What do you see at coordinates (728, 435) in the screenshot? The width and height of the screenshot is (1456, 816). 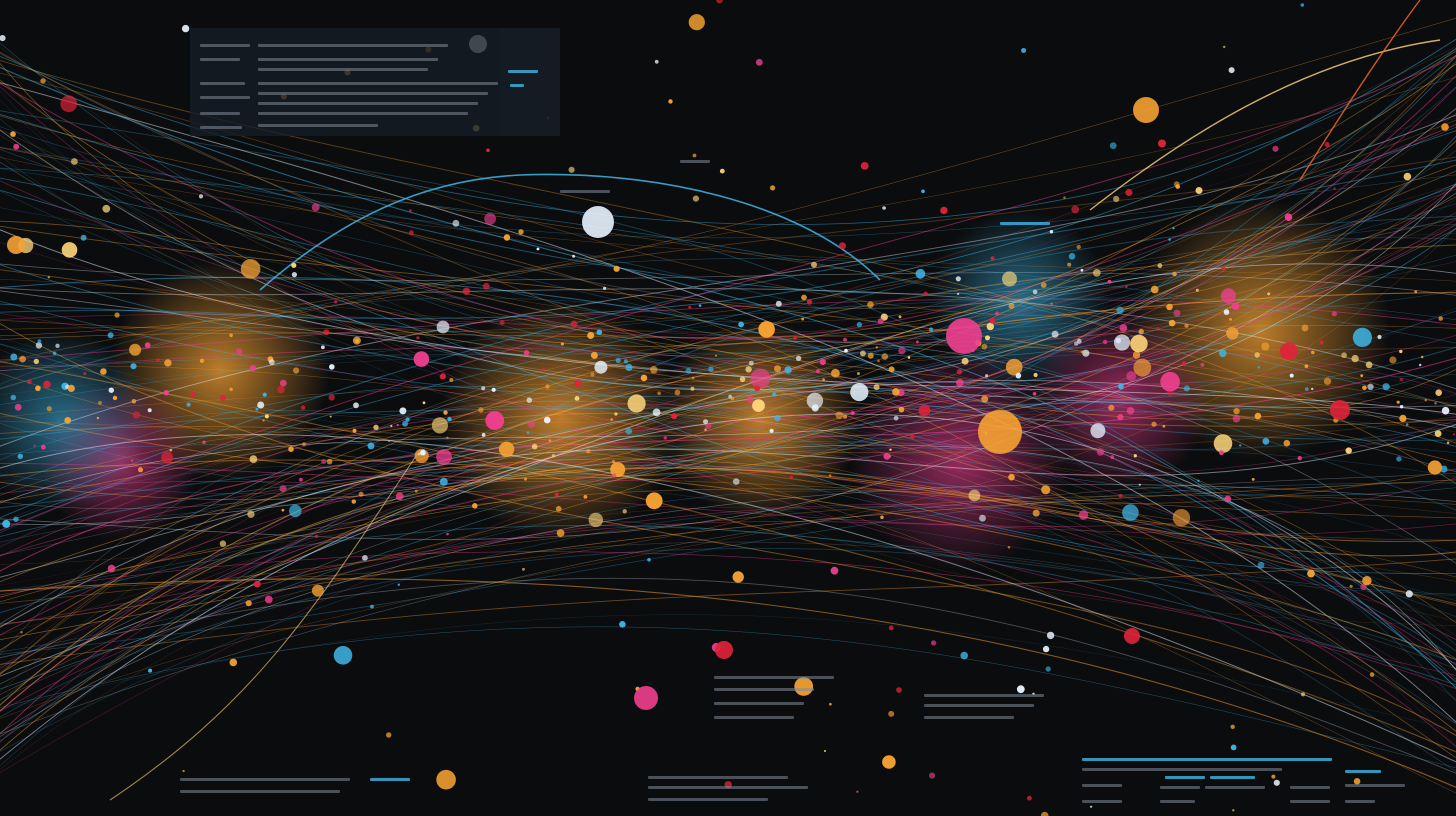 I see `flow-curve` at bounding box center [728, 435].